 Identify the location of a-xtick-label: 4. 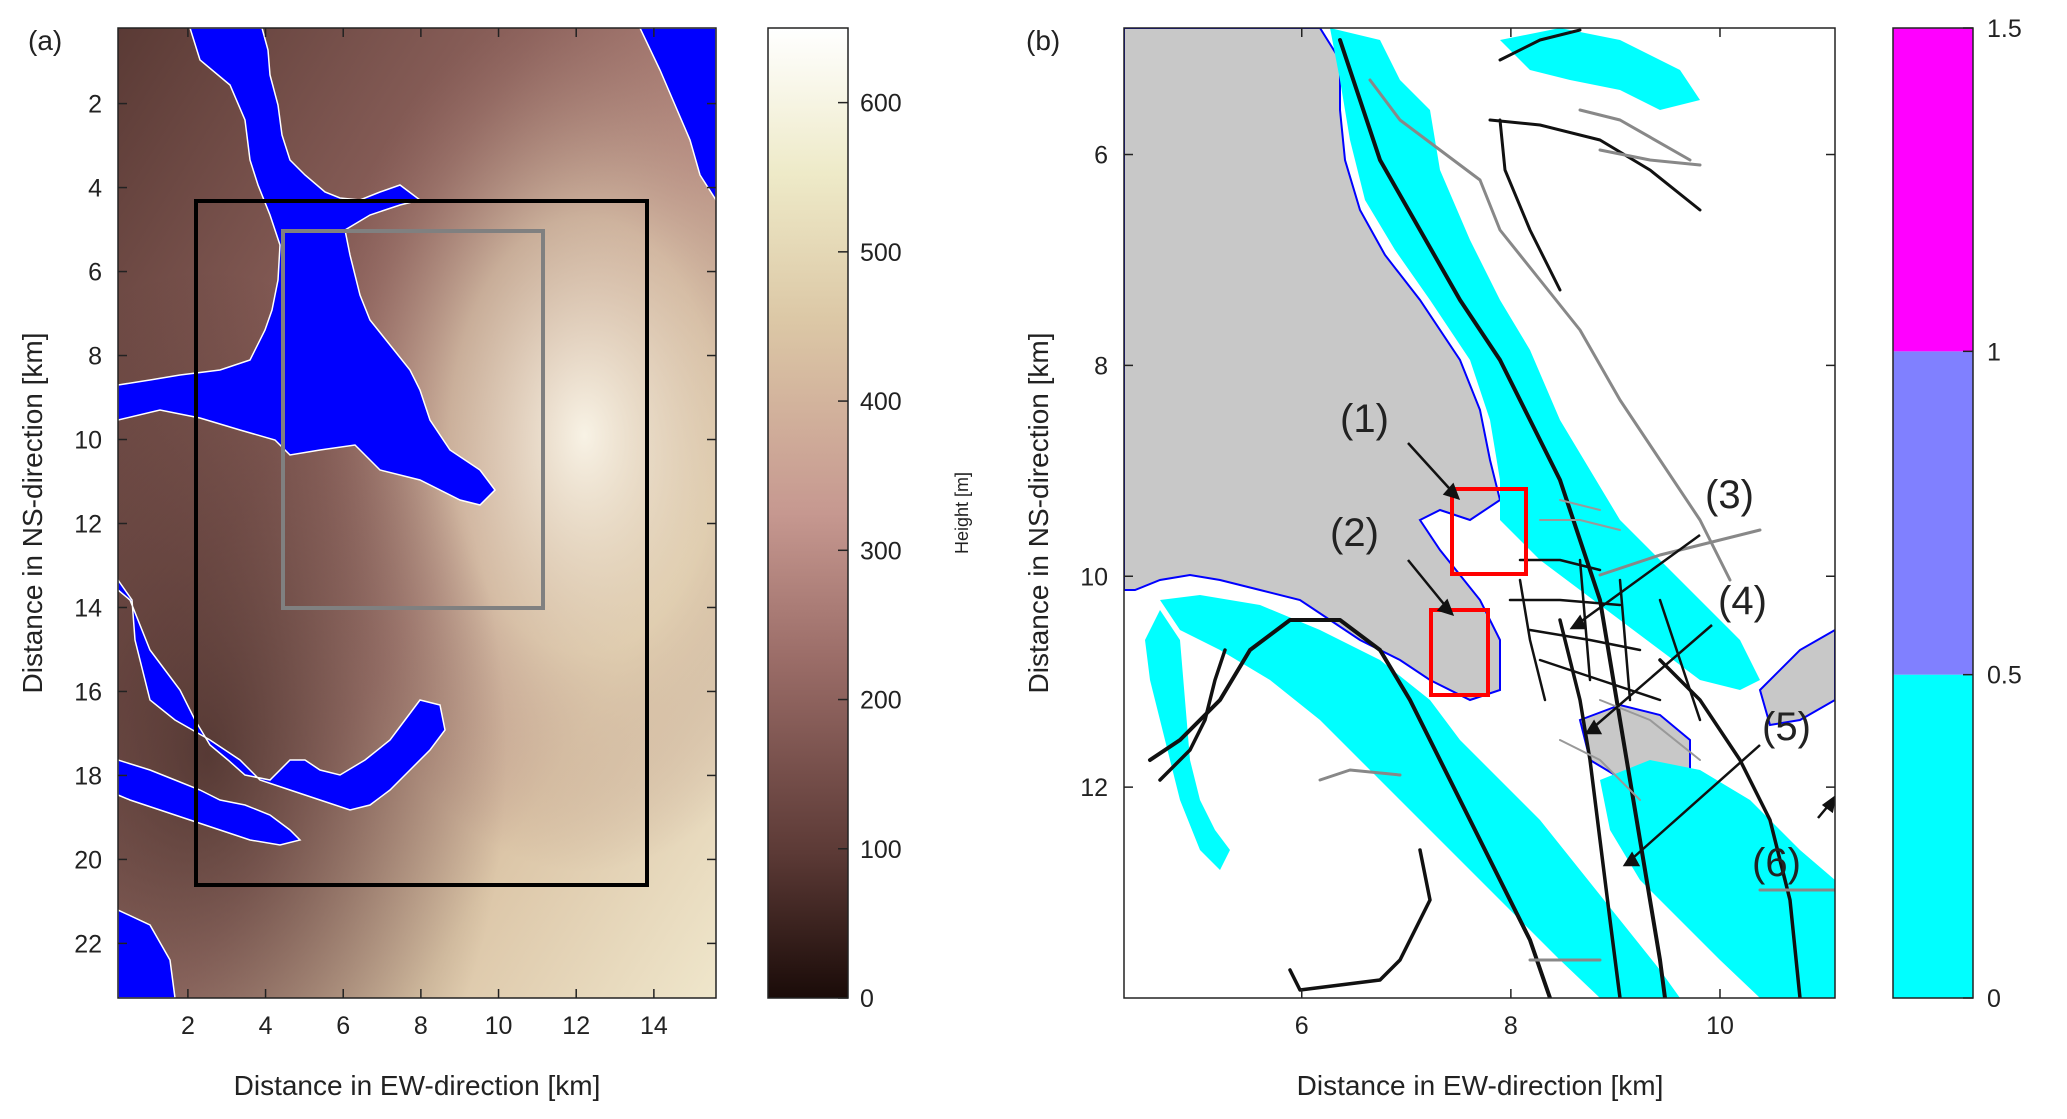
(266, 1026).